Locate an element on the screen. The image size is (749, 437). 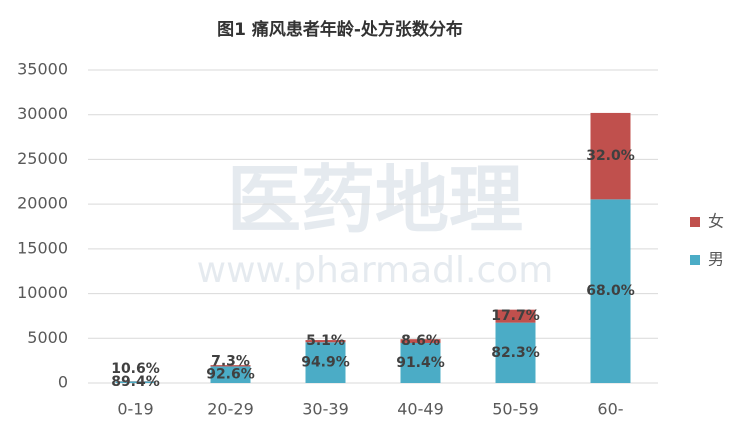
data-label: 68.0% is located at coordinates (610, 291).